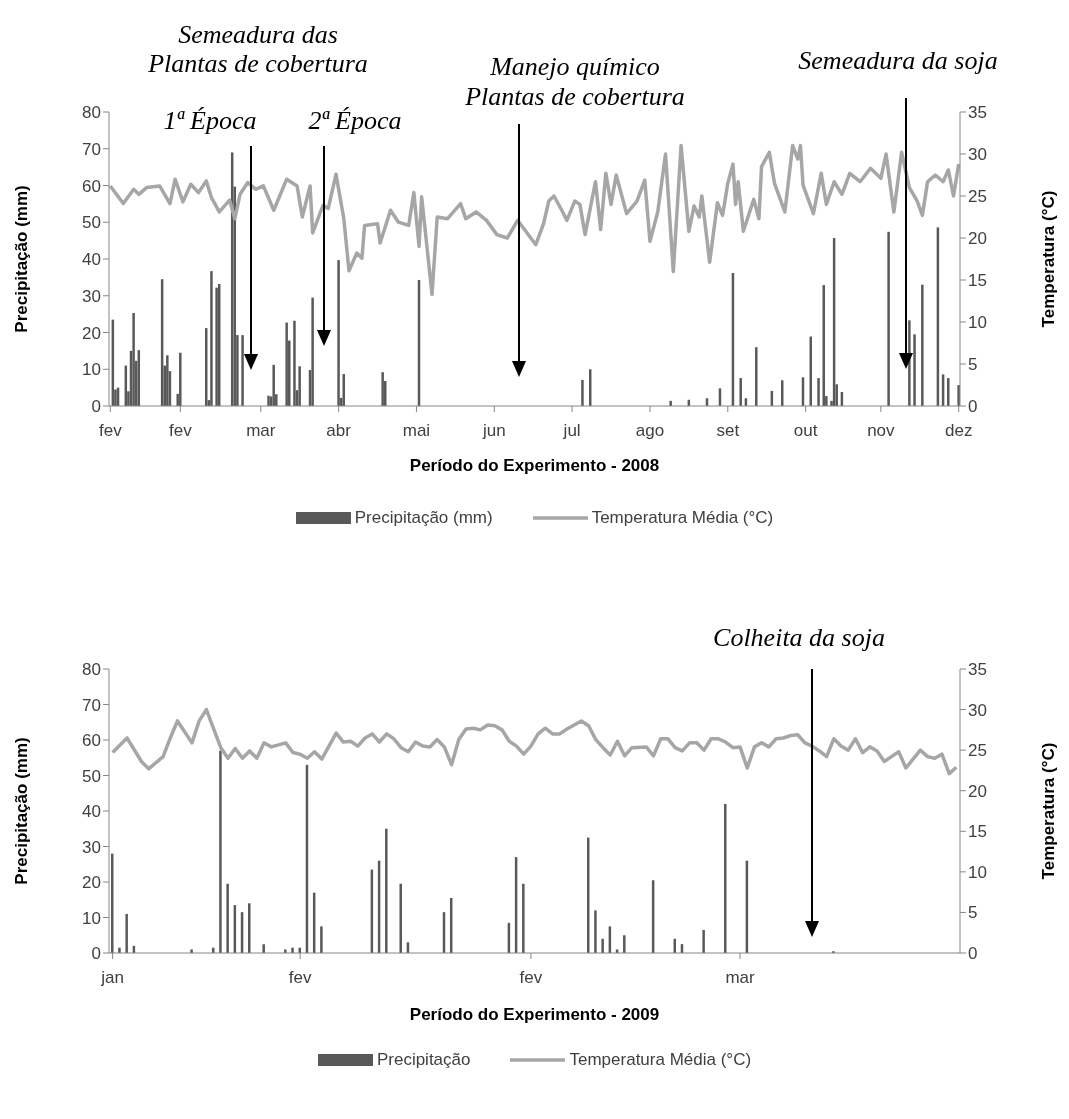 The image size is (1069, 1119). What do you see at coordinates (416, 431) in the screenshot?
I see `x-tick-label: mai` at bounding box center [416, 431].